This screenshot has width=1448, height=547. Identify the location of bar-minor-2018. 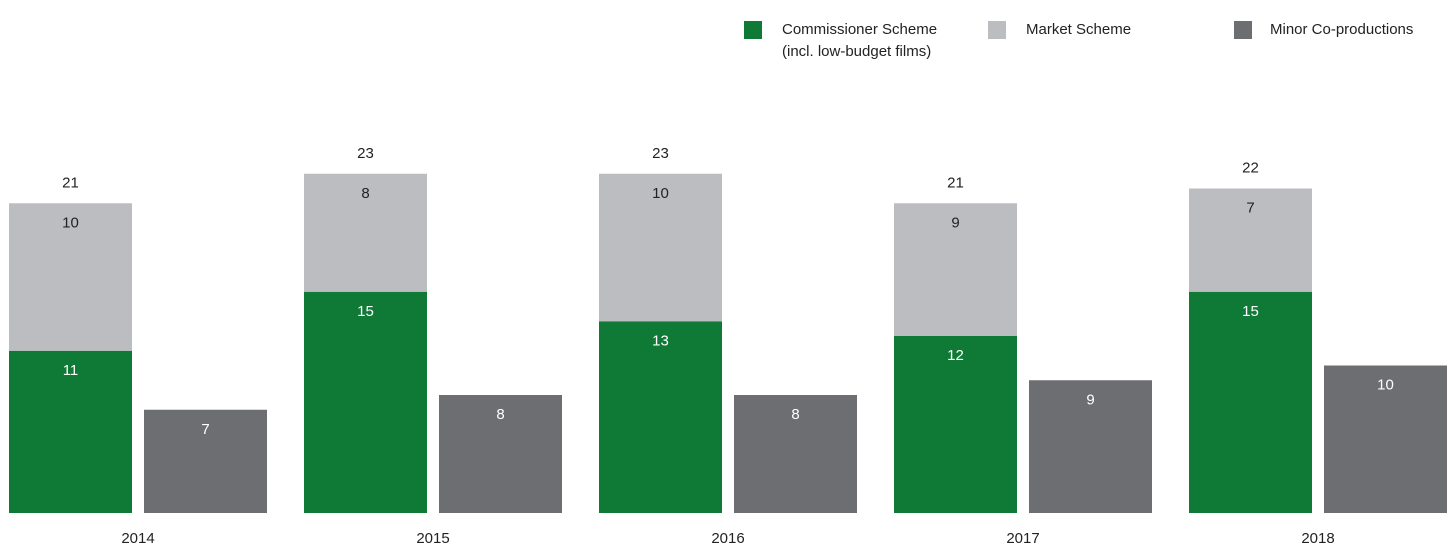
(1385, 439).